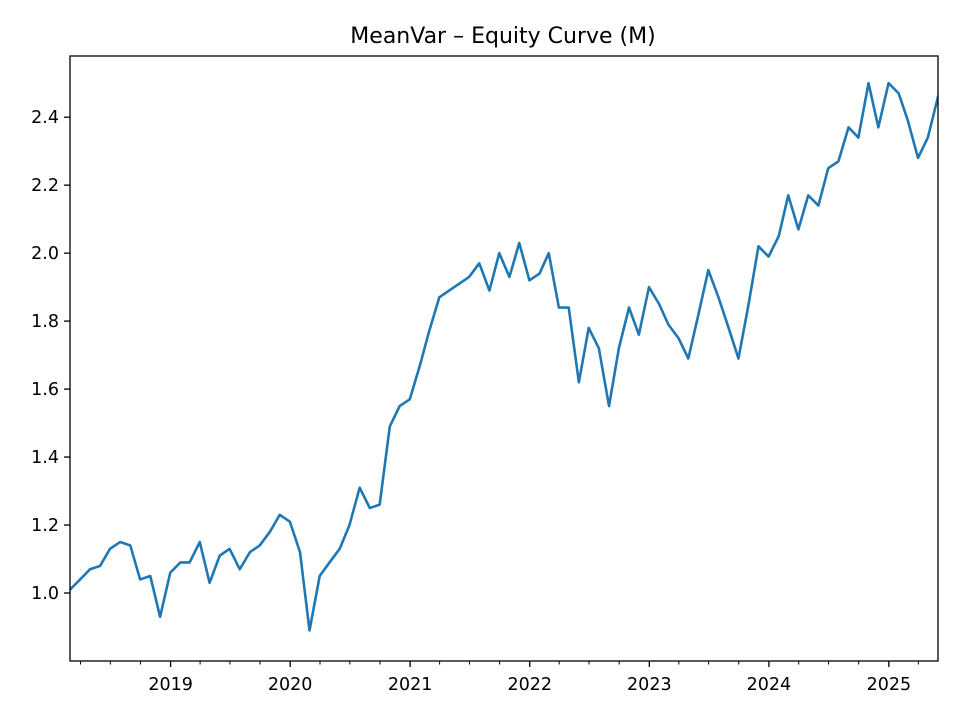  What do you see at coordinates (499, 678) in the screenshot?
I see `x-axis: 2019 2020 2021 2022 2023 2024 2025` at bounding box center [499, 678].